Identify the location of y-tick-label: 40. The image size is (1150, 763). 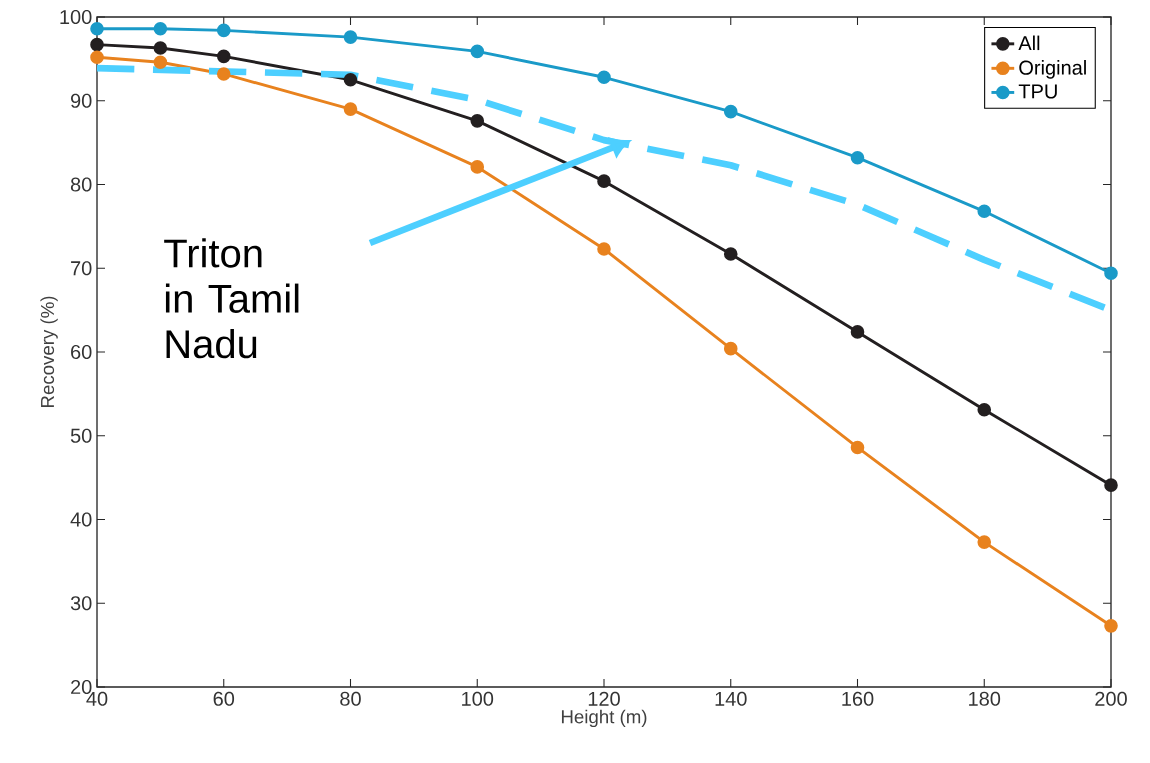
(81, 519).